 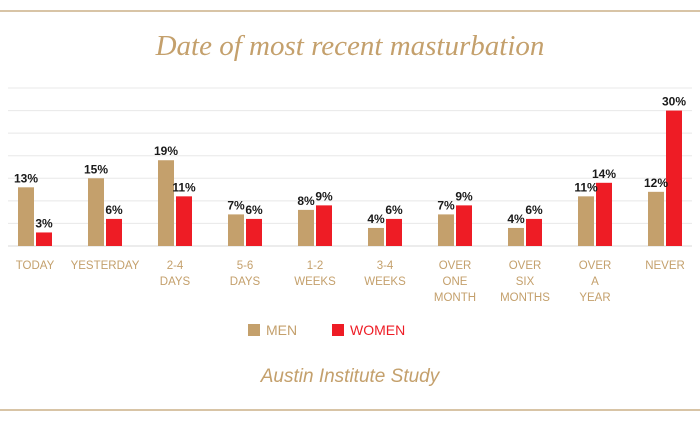 What do you see at coordinates (26, 178) in the screenshot?
I see `data-label-men: 13%` at bounding box center [26, 178].